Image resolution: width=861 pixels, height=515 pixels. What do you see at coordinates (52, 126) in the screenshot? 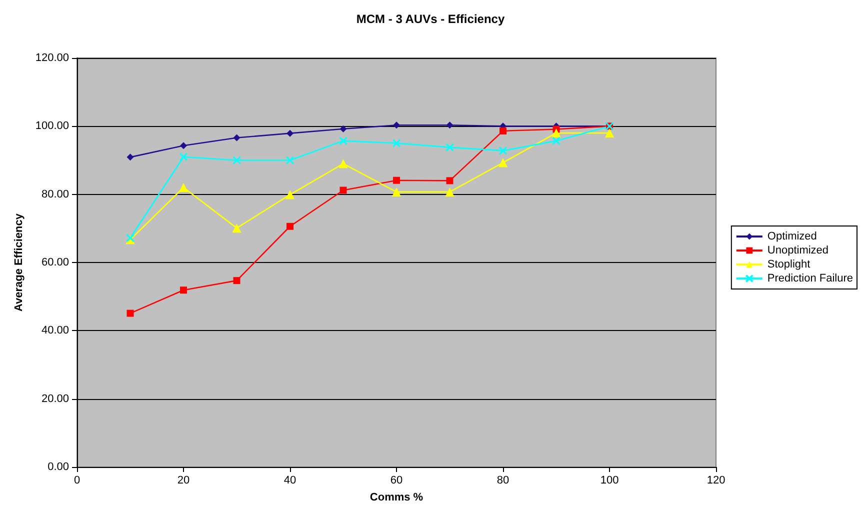
I see `y-tick-label: 100.00` at bounding box center [52, 126].